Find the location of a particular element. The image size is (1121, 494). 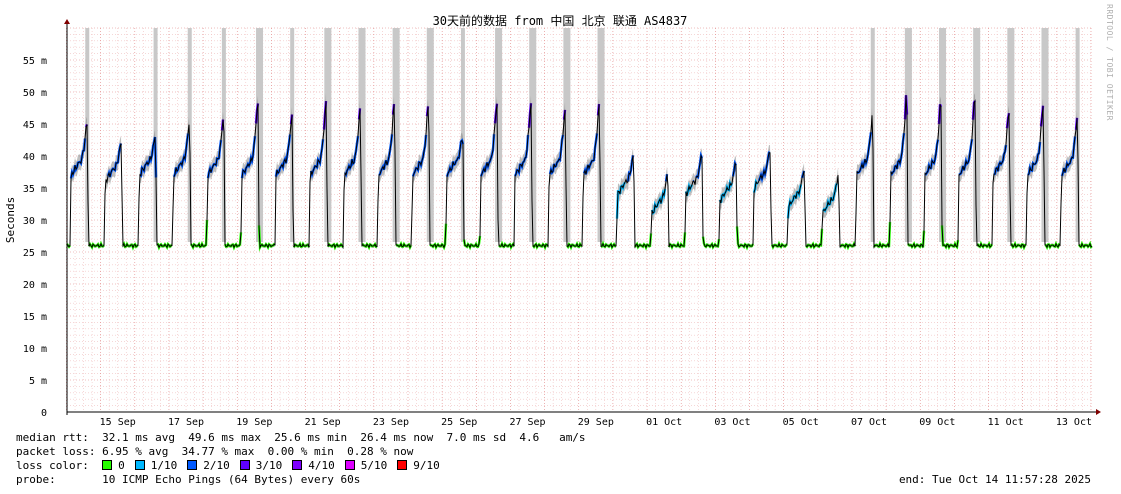

y-tick-label: 20 m is located at coordinates (35, 285).